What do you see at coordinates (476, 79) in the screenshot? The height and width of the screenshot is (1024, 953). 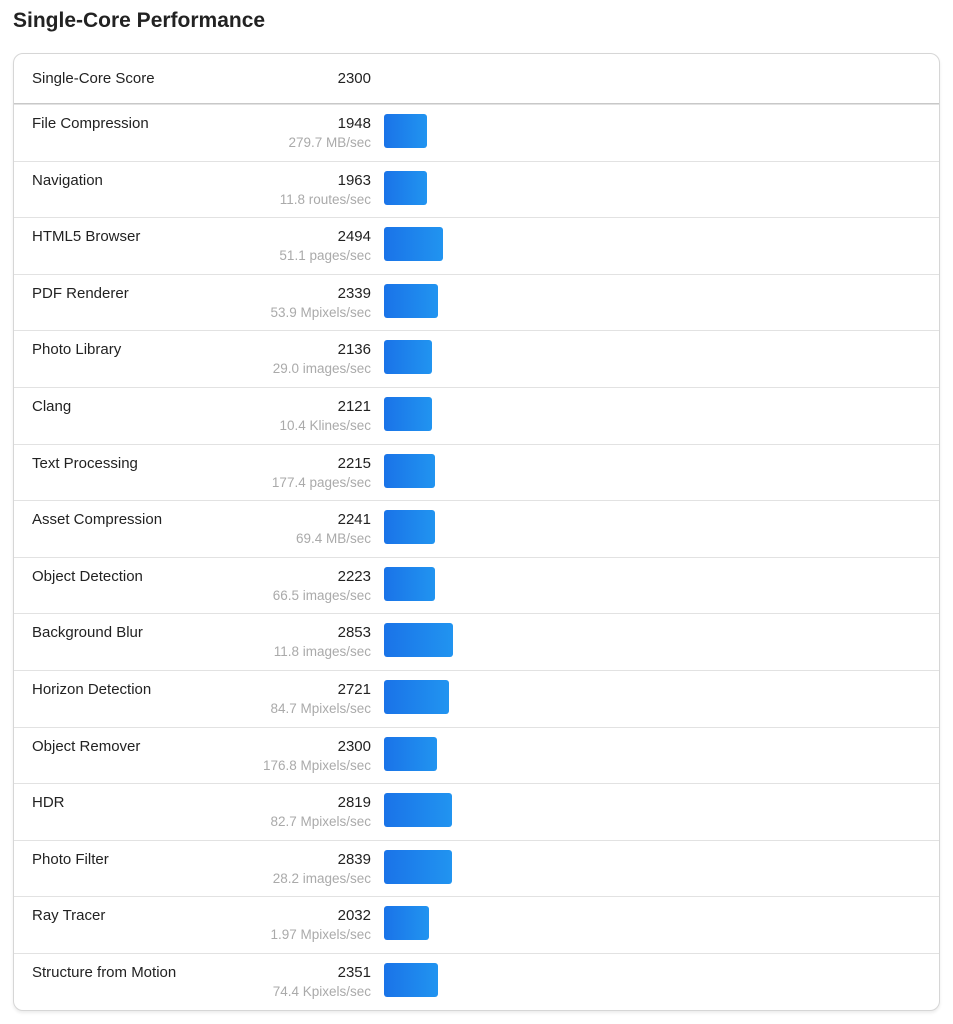 I see `summary-row: Single-Core Score 2300` at bounding box center [476, 79].